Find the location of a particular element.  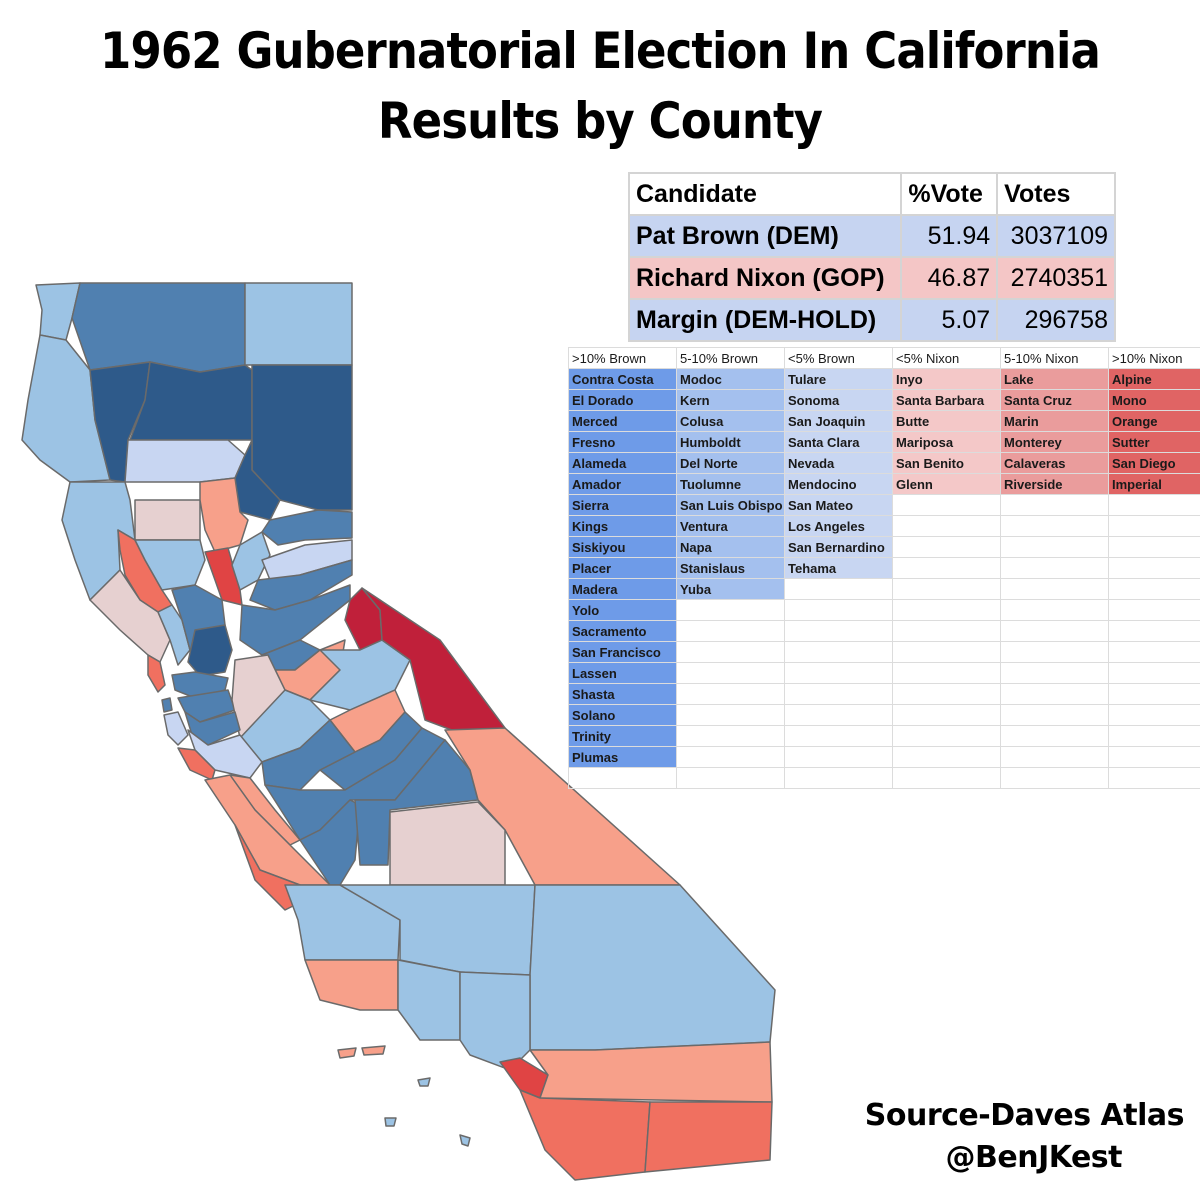

county-cell: Lassen is located at coordinates (622, 673).